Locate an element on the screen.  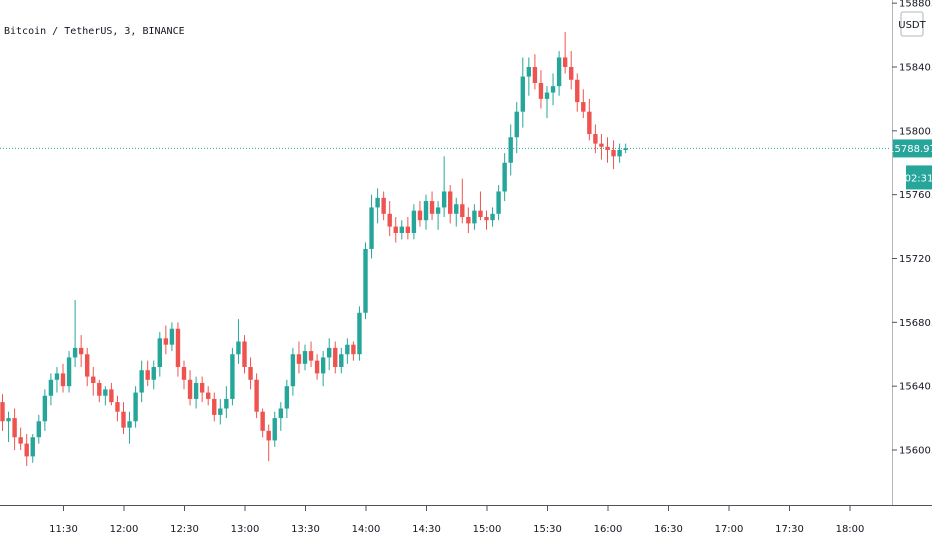
price-tick-label: 15640.00 is located at coordinates (915, 387).